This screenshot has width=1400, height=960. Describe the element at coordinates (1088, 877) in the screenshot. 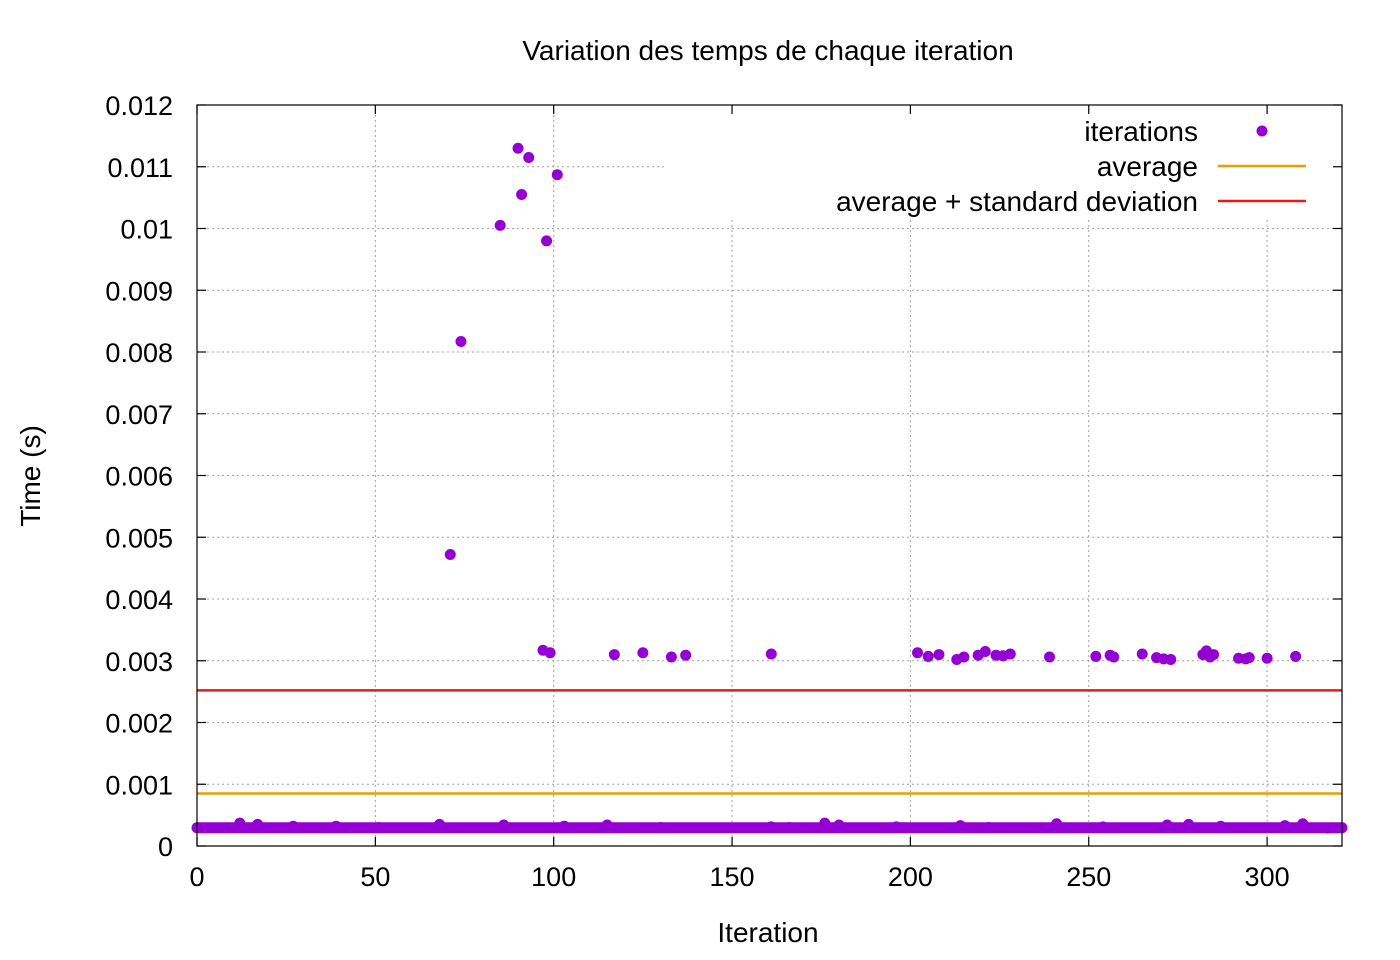

I see `x-tick-label-5: 250` at that location.